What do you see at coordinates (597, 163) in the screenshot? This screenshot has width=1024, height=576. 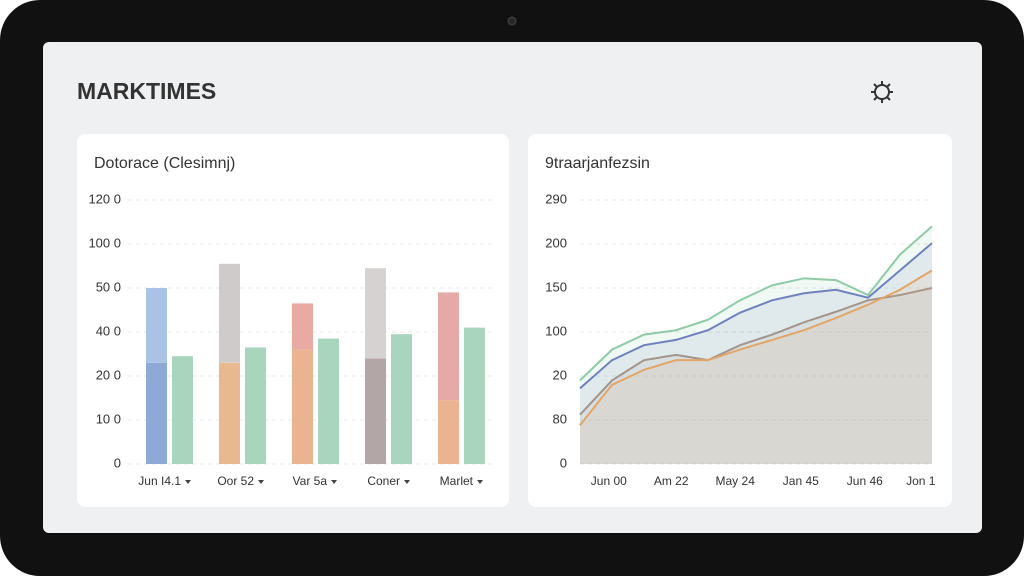 I see `card-title: 9traarjanfezsin` at bounding box center [597, 163].